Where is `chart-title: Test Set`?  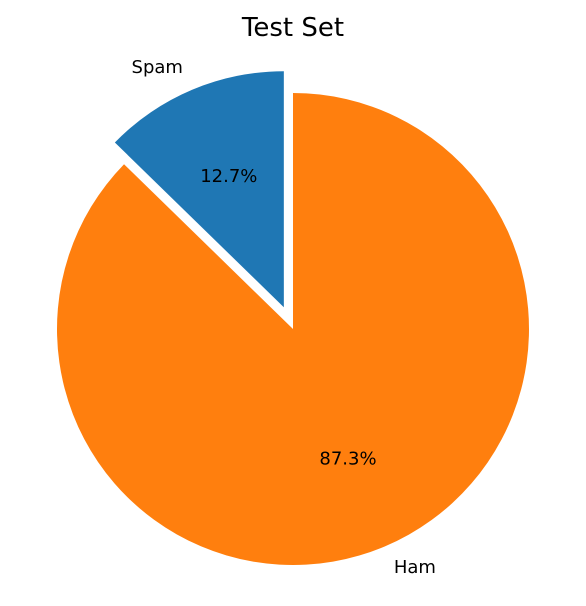
chart-title: Test Set is located at coordinates (292, 28).